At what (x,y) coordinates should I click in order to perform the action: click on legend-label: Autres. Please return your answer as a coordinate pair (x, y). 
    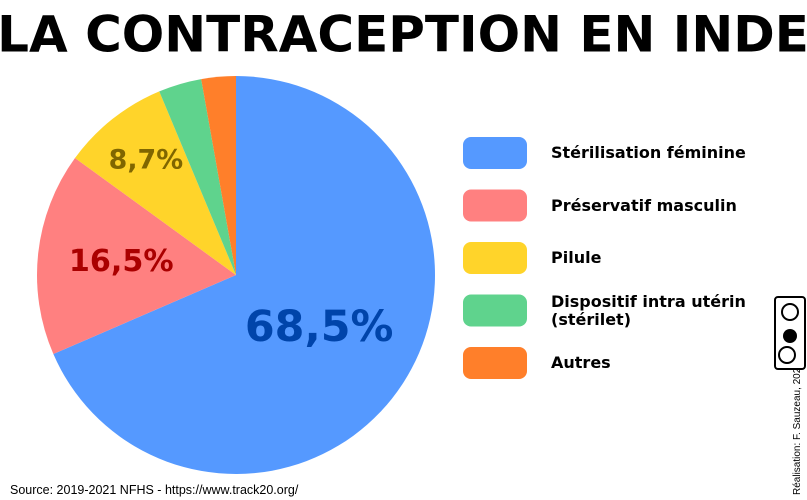
    Looking at the image, I should click on (581, 362).